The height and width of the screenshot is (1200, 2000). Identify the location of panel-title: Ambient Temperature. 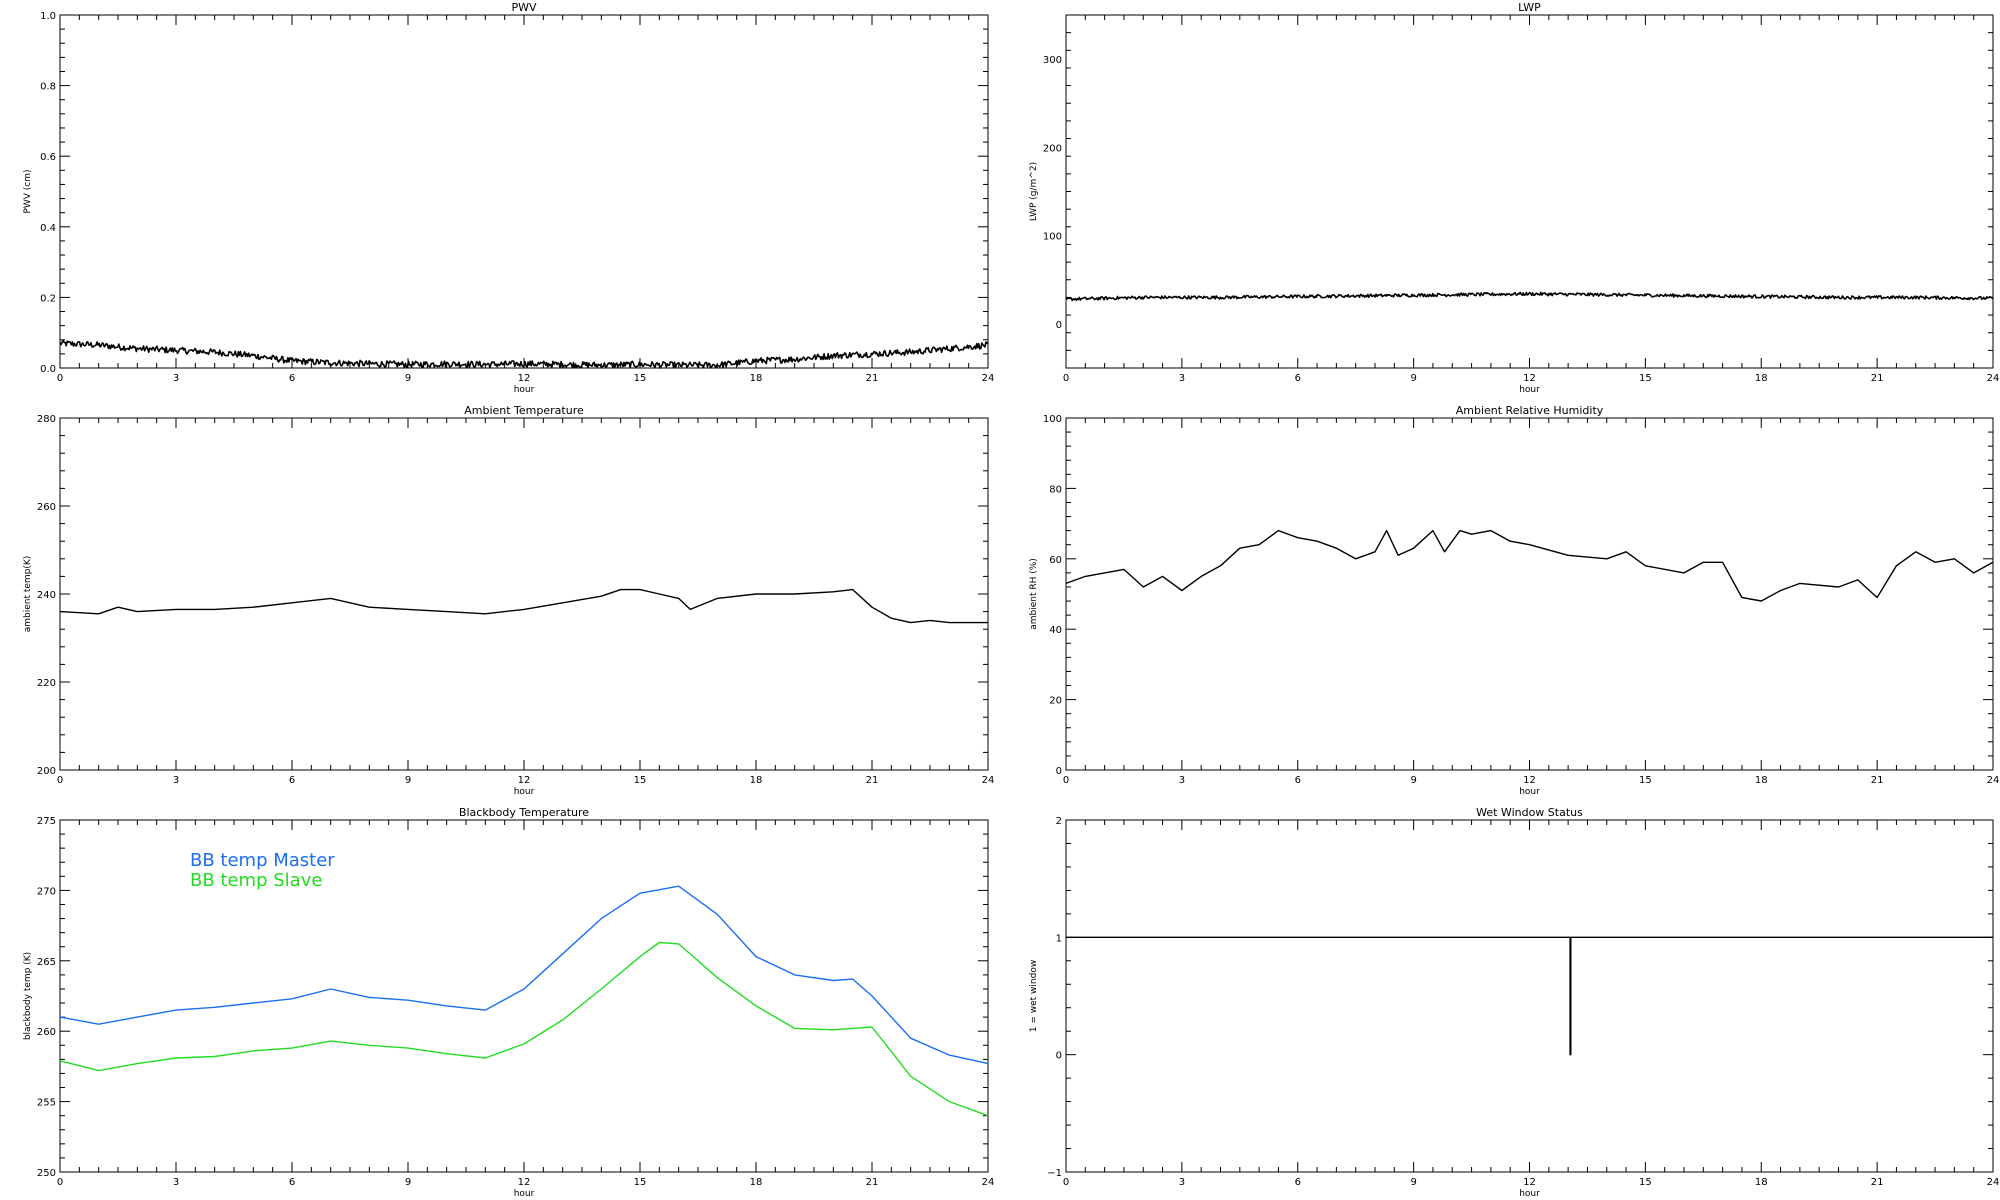
(524, 410).